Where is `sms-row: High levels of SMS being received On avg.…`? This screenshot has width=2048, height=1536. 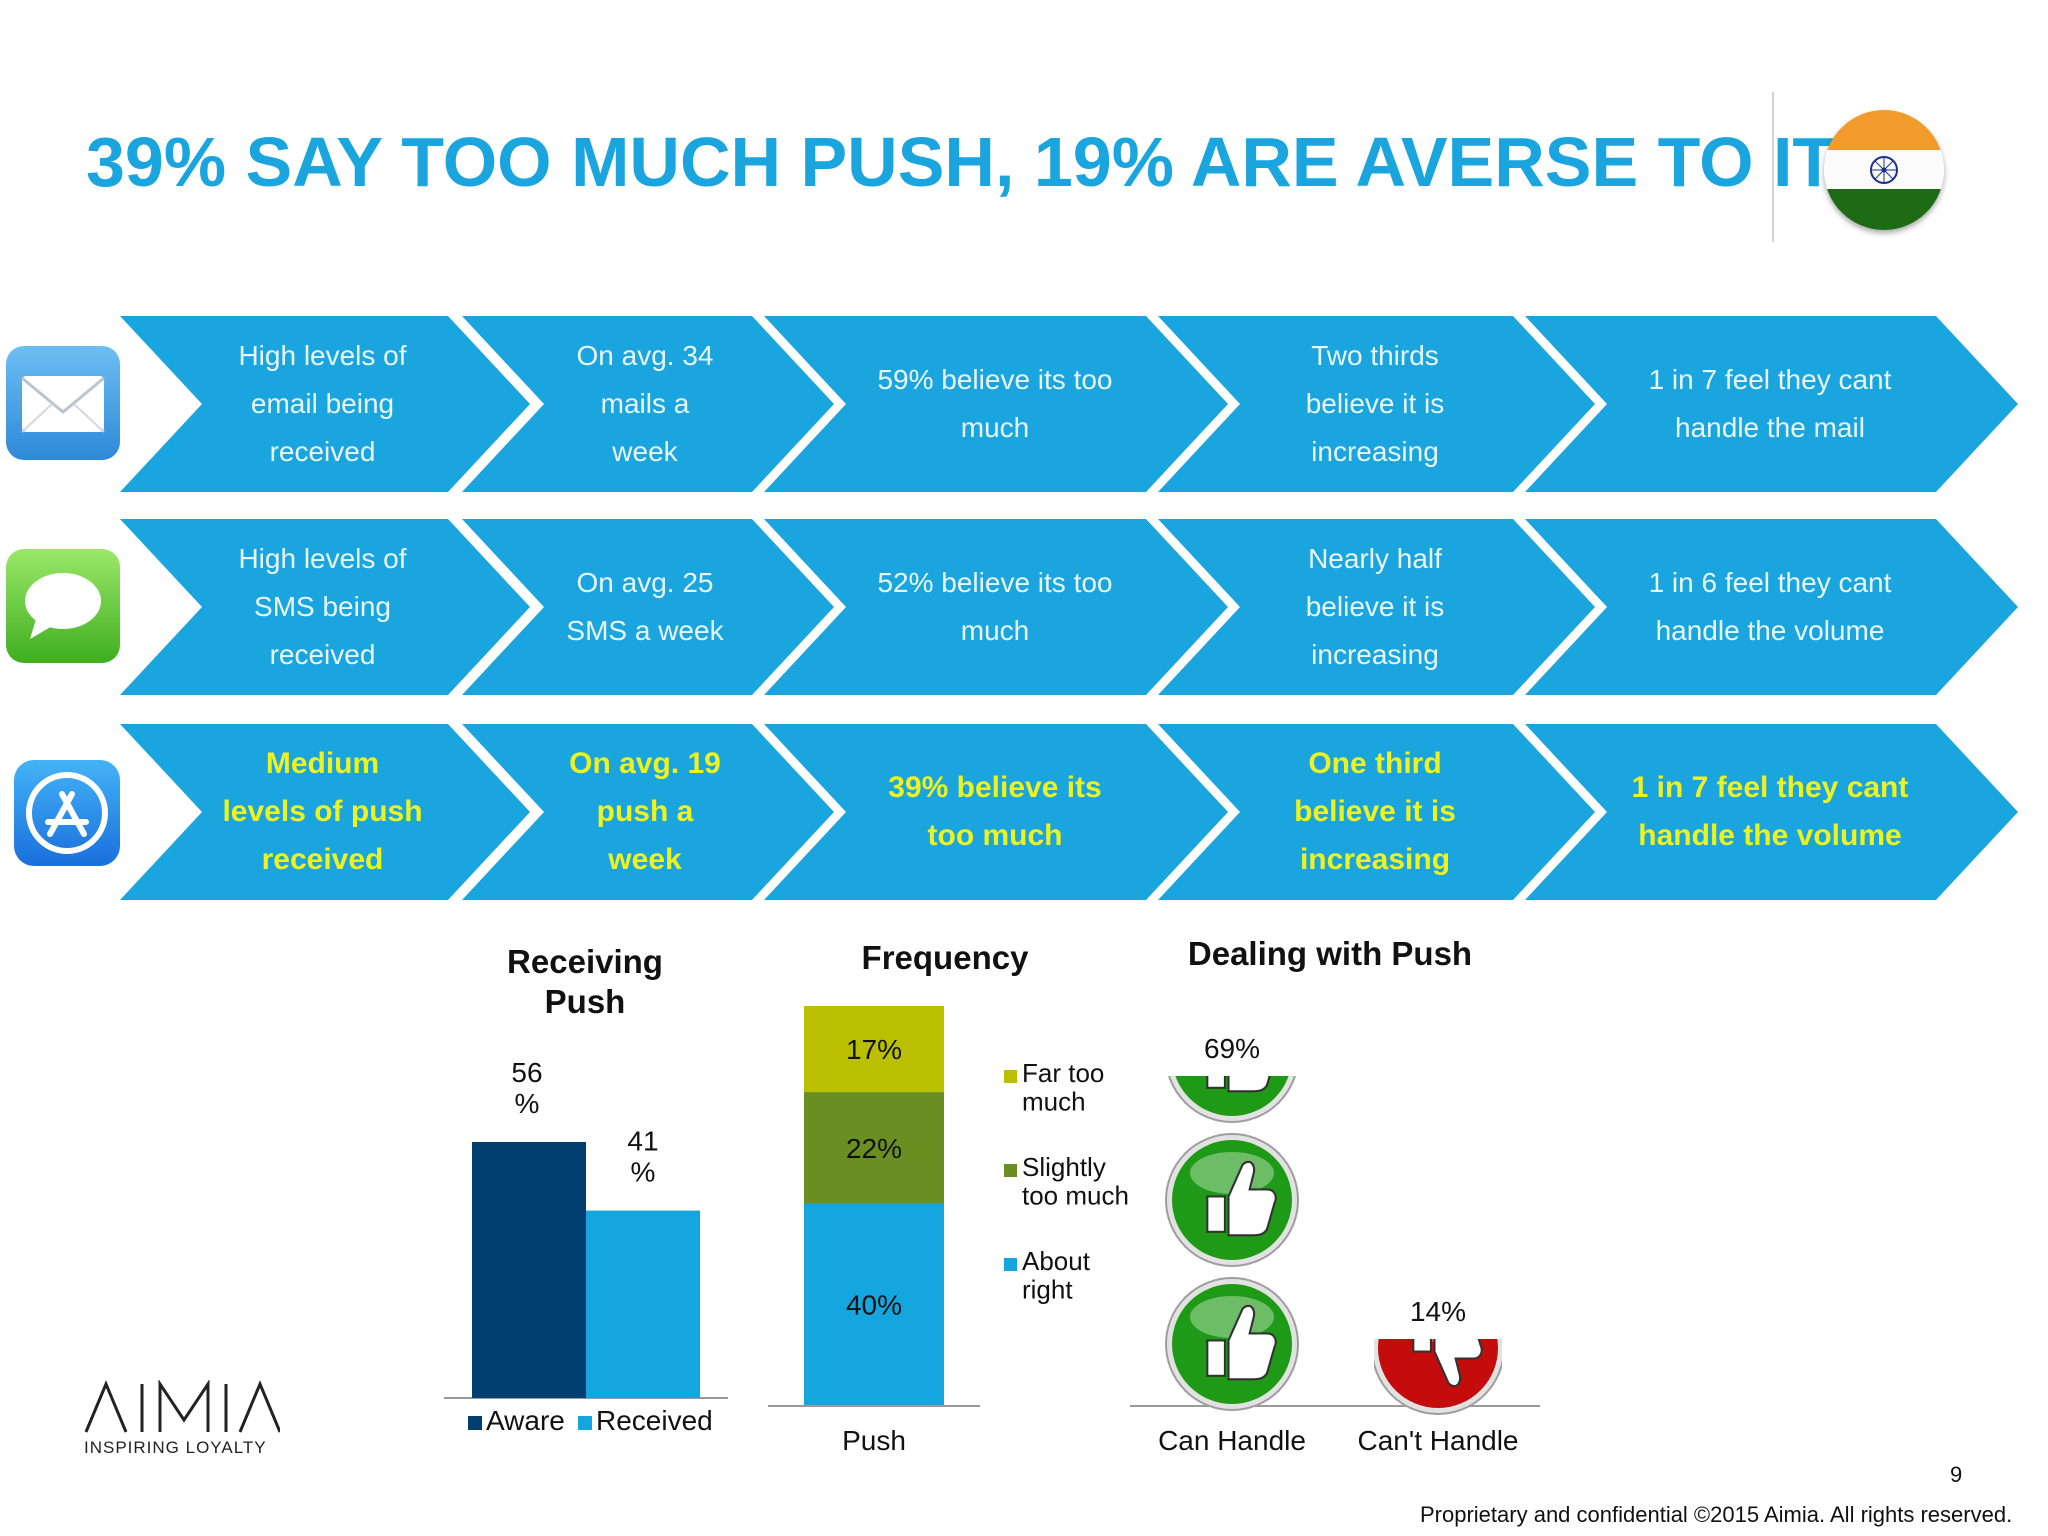
sms-row: High levels of SMS being received On avg.… is located at coordinates (1024, 607).